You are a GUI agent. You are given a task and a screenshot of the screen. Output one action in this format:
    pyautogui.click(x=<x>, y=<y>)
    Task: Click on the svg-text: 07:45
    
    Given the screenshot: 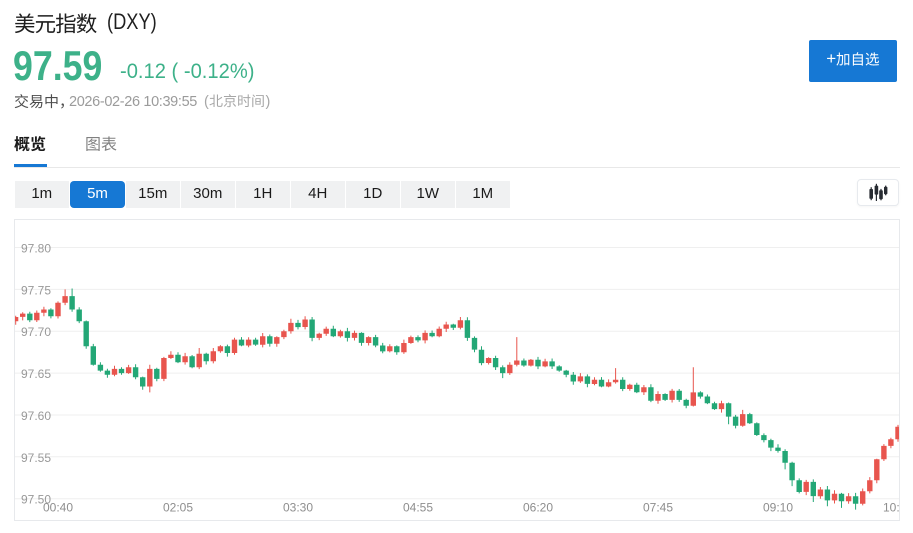 What is the action you would take?
    pyautogui.click(x=658, y=508)
    